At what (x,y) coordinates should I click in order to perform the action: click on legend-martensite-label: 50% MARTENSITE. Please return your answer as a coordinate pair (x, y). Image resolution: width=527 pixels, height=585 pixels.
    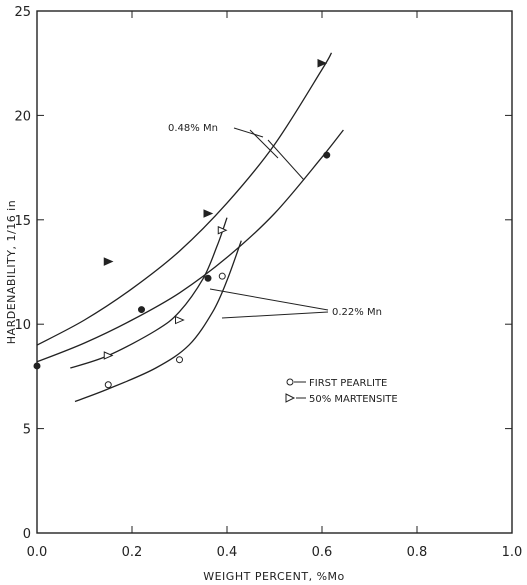
    Looking at the image, I should click on (353, 399).